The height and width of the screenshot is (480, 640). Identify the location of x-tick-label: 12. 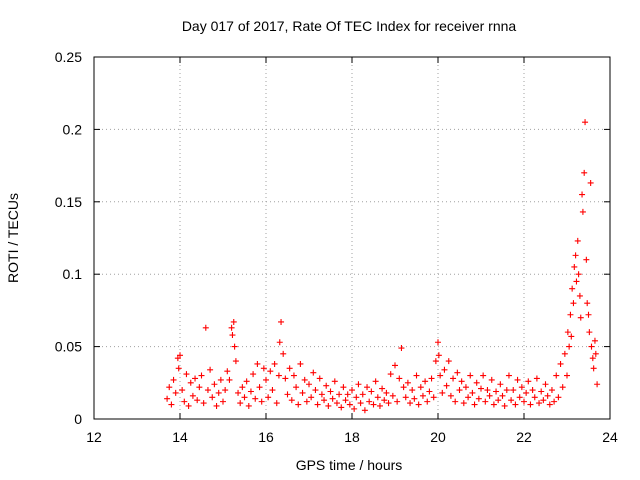
(94, 437).